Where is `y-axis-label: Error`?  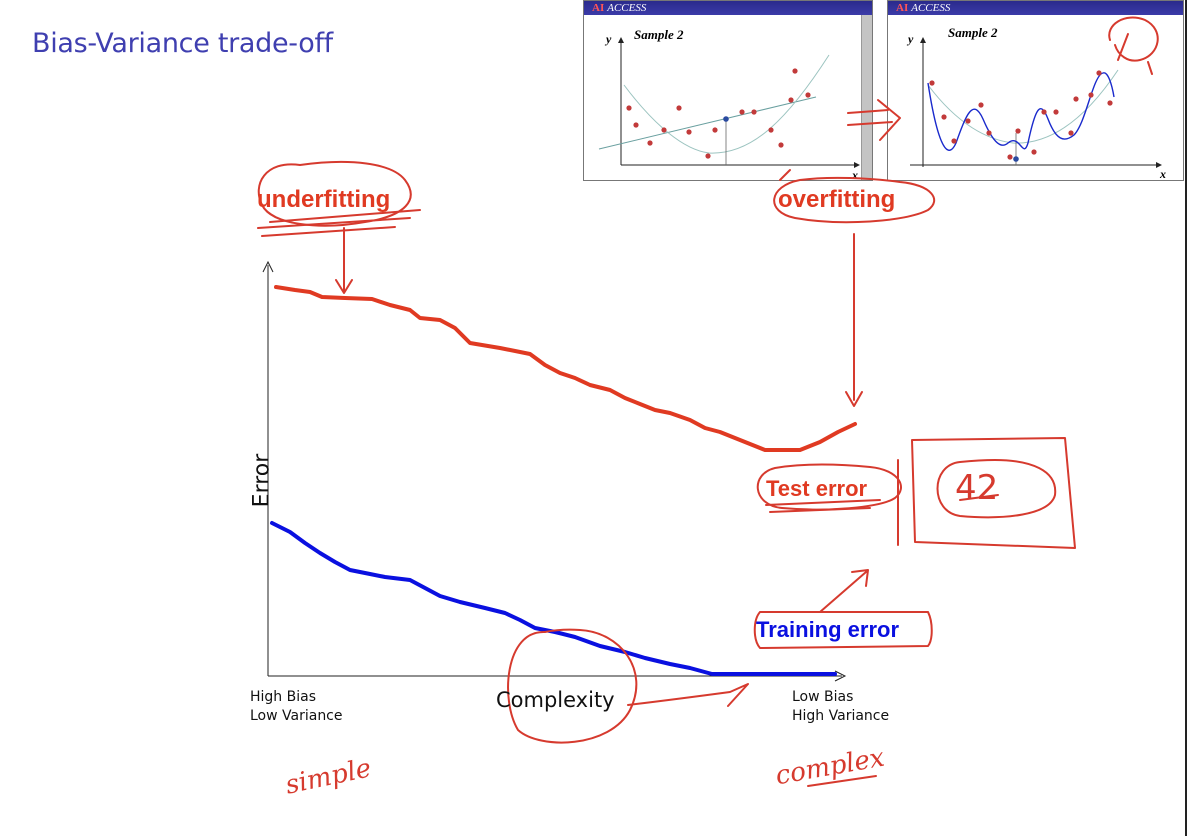
y-axis-label: Error is located at coordinates (262, 480).